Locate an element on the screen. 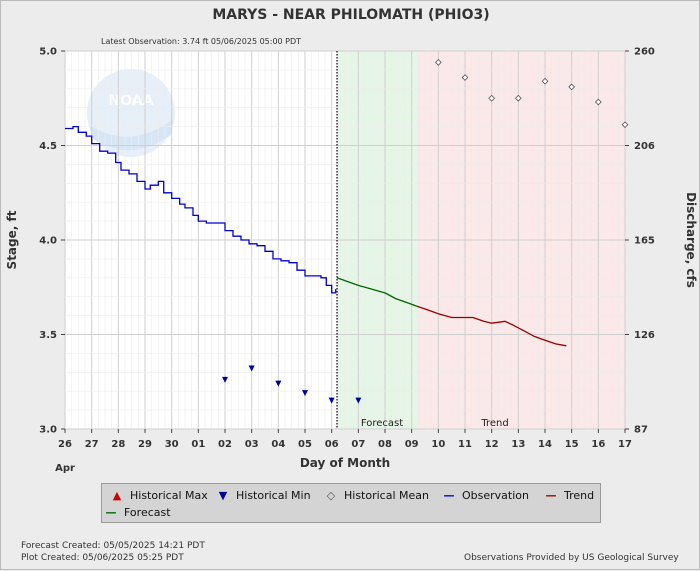  x-tick-label: 16 is located at coordinates (598, 444).